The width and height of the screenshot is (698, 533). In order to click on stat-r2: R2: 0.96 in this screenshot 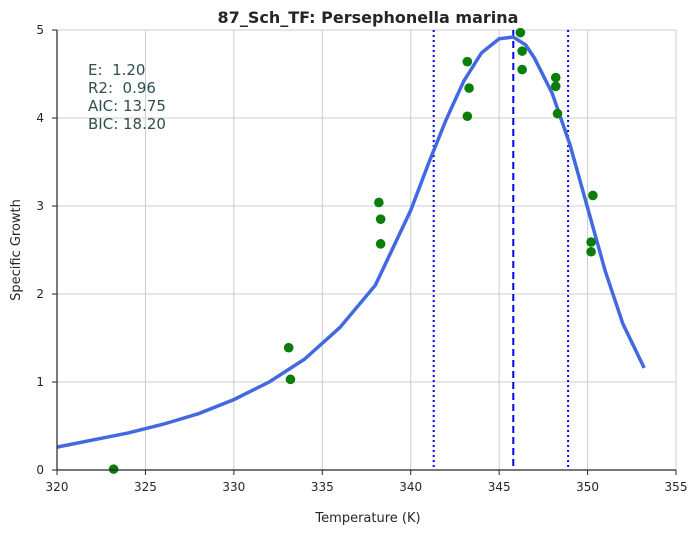, I will do `click(122, 88)`.